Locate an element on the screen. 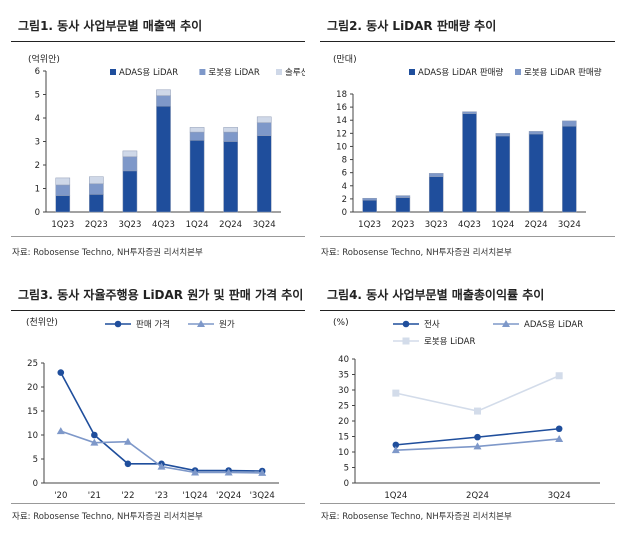 This screenshot has height=547, width=627. figure-4-source: 자료: Robosense Techno, NH투자증권 리서치본부 is located at coordinates (416, 517).